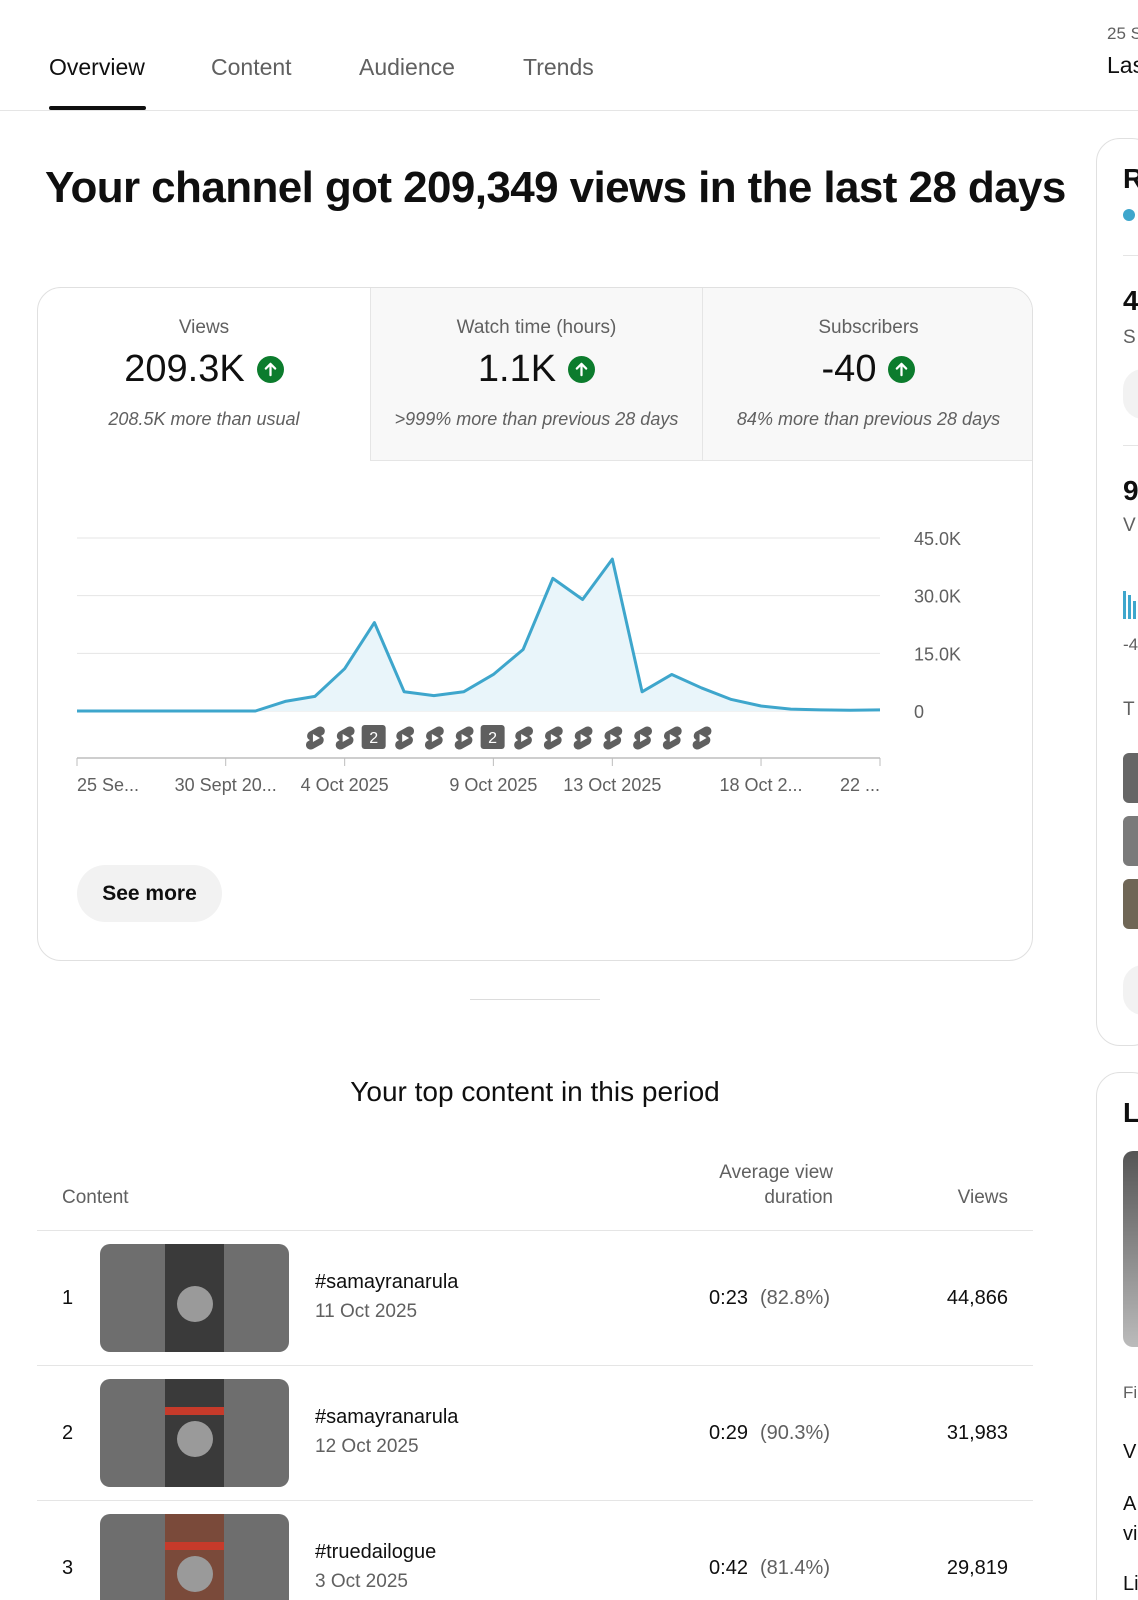 The height and width of the screenshot is (1600, 1138). Describe the element at coordinates (1129, 215) in the screenshot. I see `live-dot-icon` at that location.